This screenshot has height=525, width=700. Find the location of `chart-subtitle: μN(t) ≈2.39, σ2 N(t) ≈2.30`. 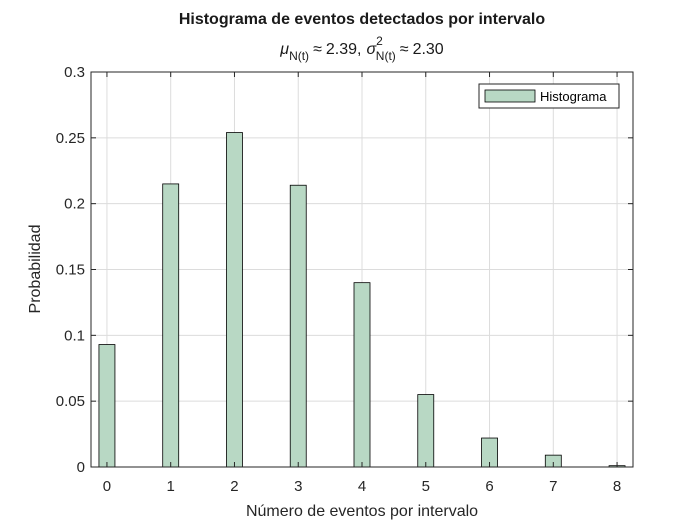

chart-subtitle: μN(t) ≈2.39, σ2 N(t) ≈2.30 is located at coordinates (361, 48).